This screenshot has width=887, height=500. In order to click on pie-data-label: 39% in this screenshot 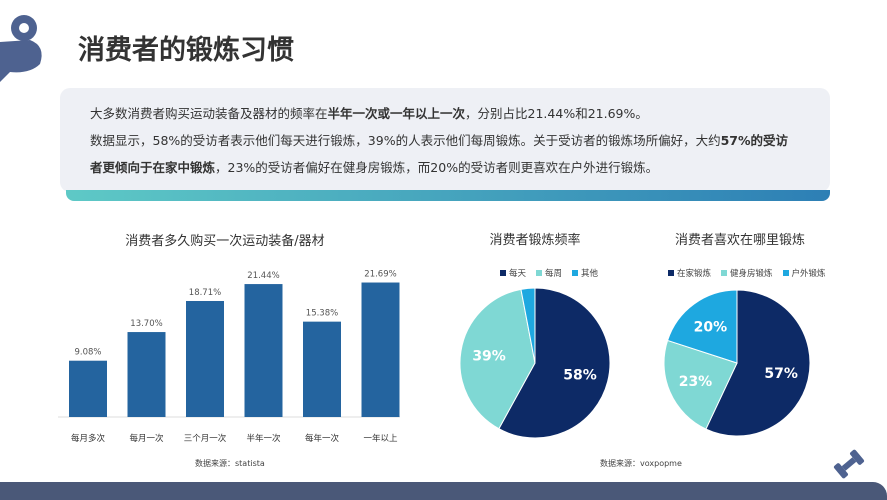, I will do `click(489, 357)`.